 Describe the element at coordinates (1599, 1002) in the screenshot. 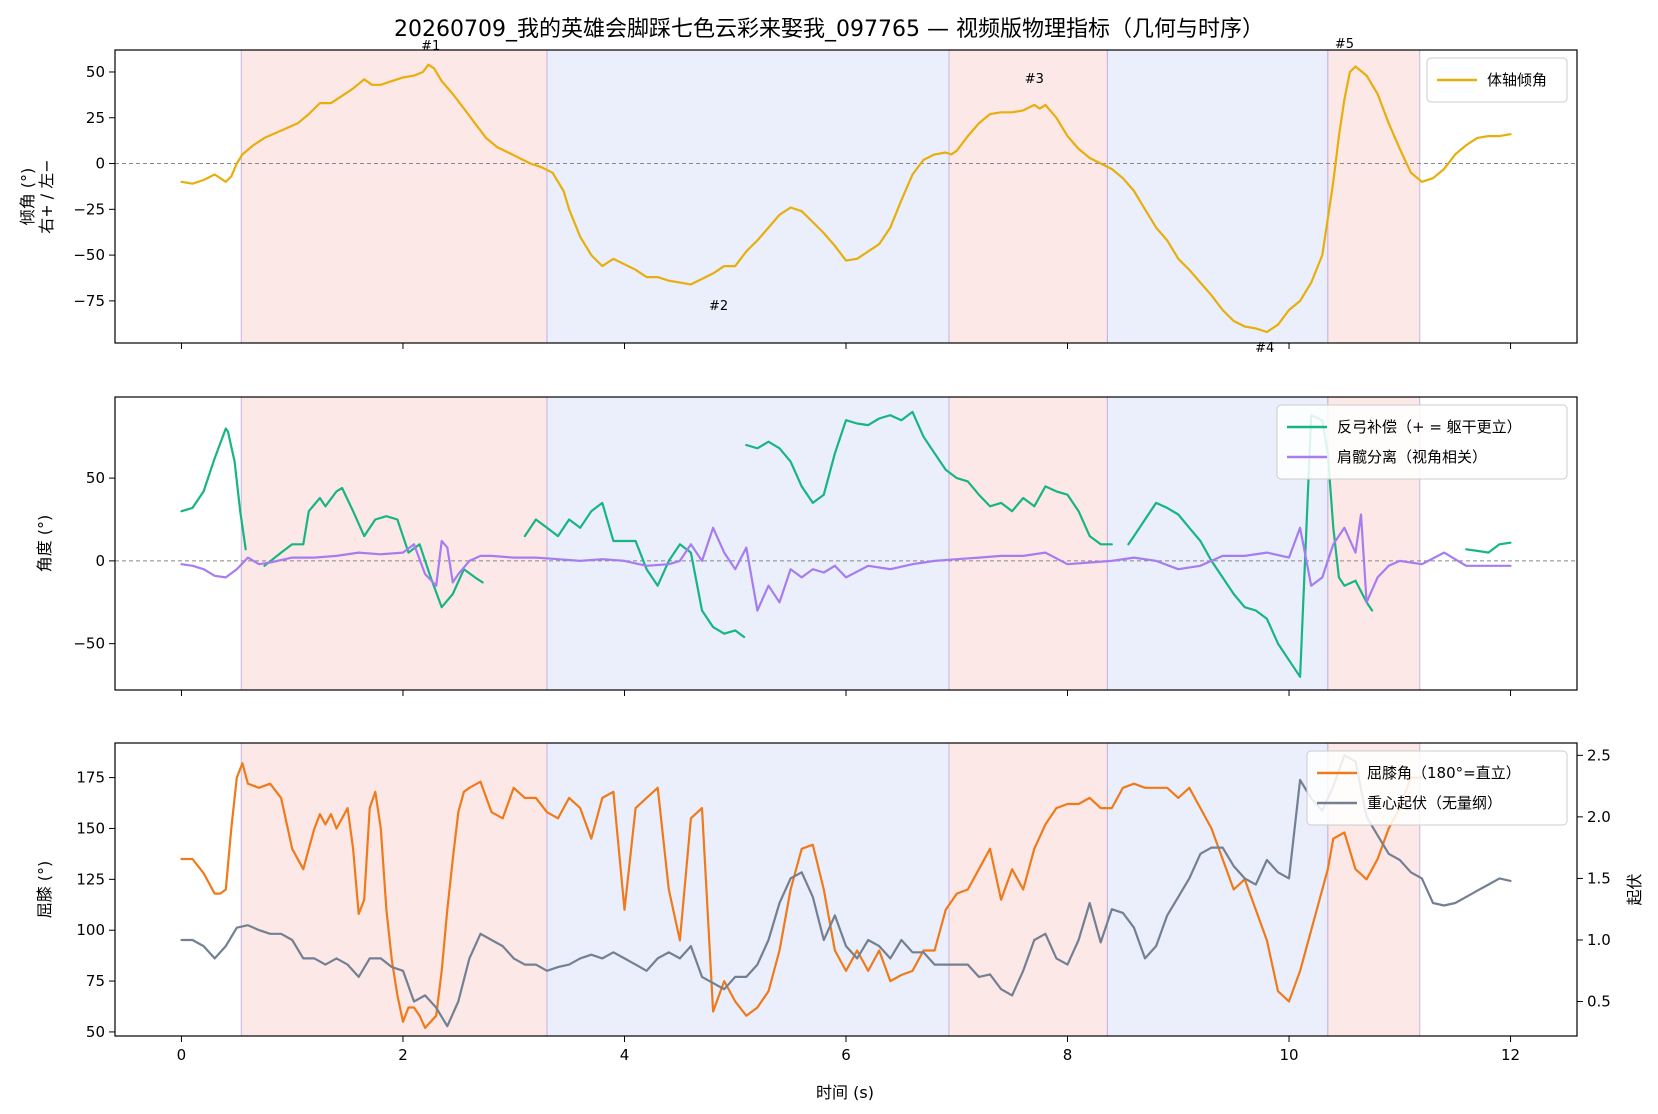

I see `y2-tick-label: 0.5` at that location.